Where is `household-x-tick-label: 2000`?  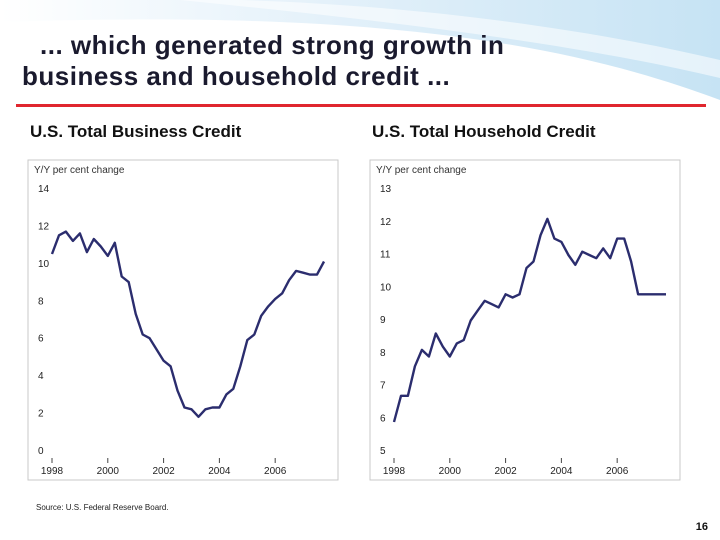 household-x-tick-label: 2000 is located at coordinates (450, 471).